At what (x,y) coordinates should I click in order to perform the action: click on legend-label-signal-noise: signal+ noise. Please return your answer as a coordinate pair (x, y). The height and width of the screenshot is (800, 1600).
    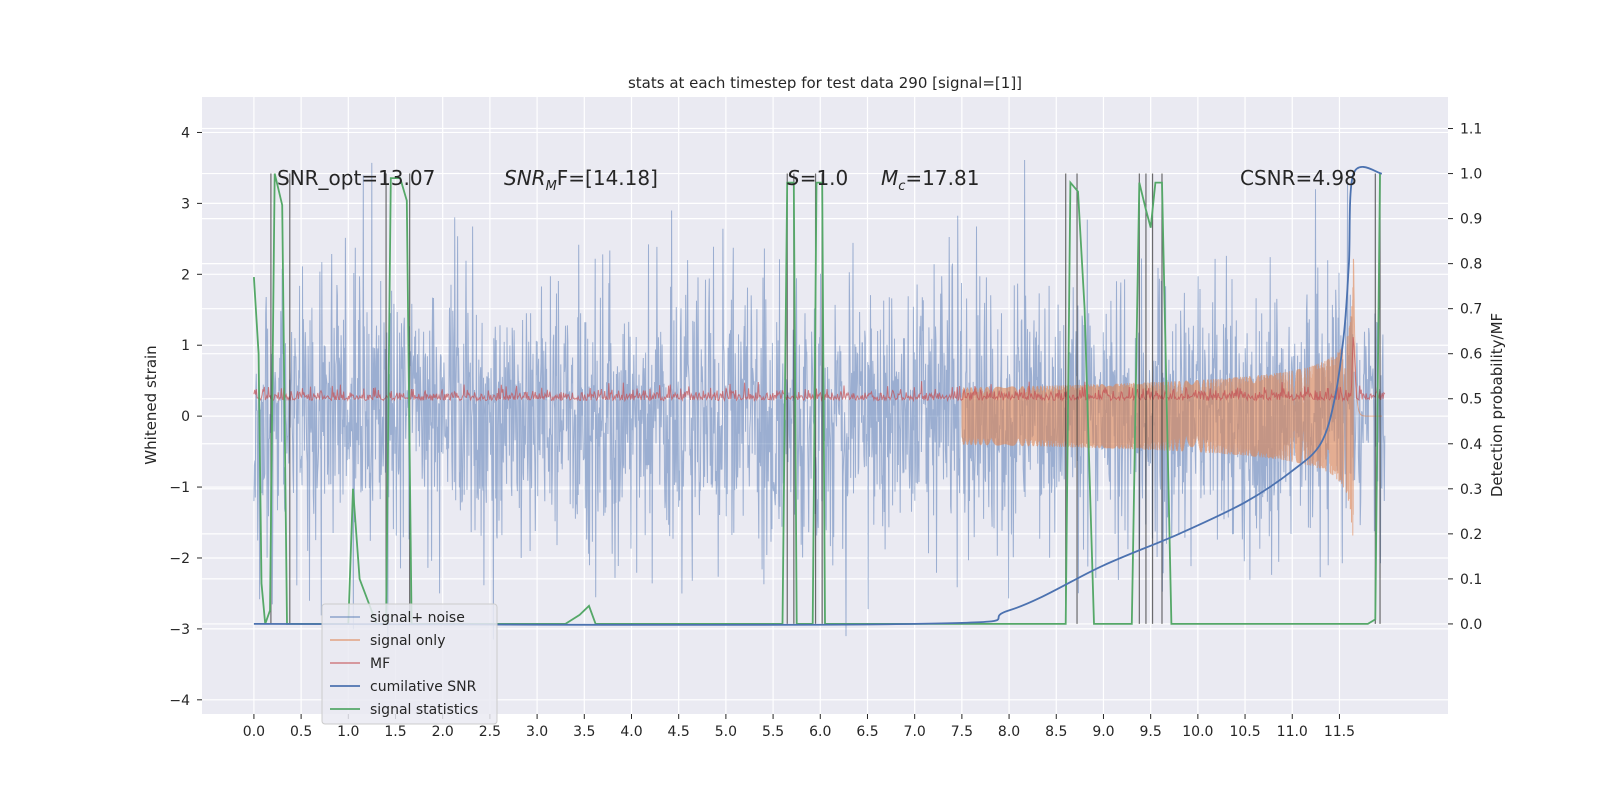
    Looking at the image, I should click on (417, 618).